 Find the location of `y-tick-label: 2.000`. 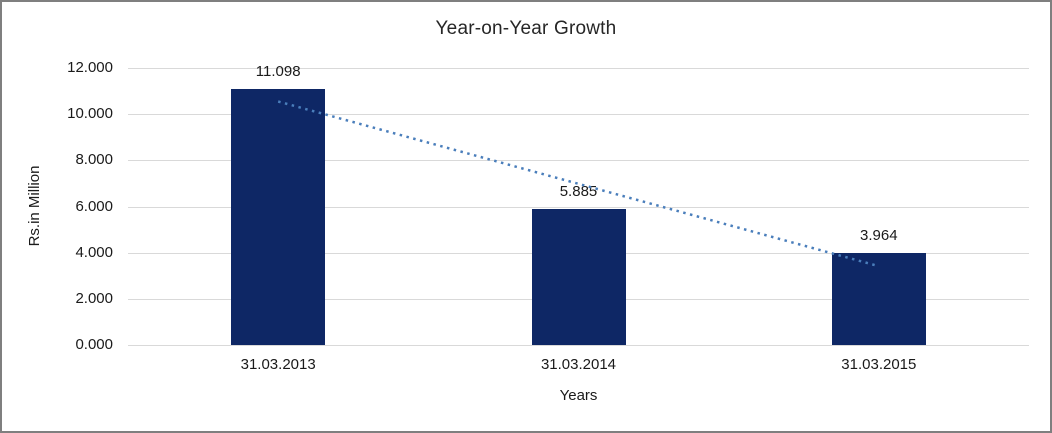

y-tick-label: 2.000 is located at coordinates (94, 298).